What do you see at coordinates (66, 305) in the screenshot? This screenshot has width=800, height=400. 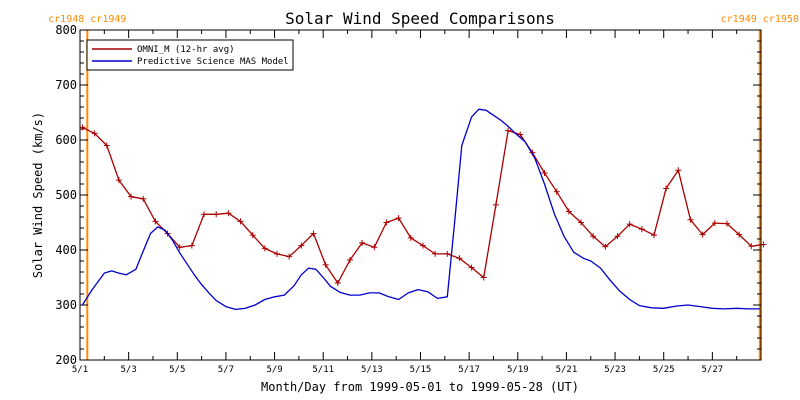 I see `y-tick-label: 300` at bounding box center [66, 305].